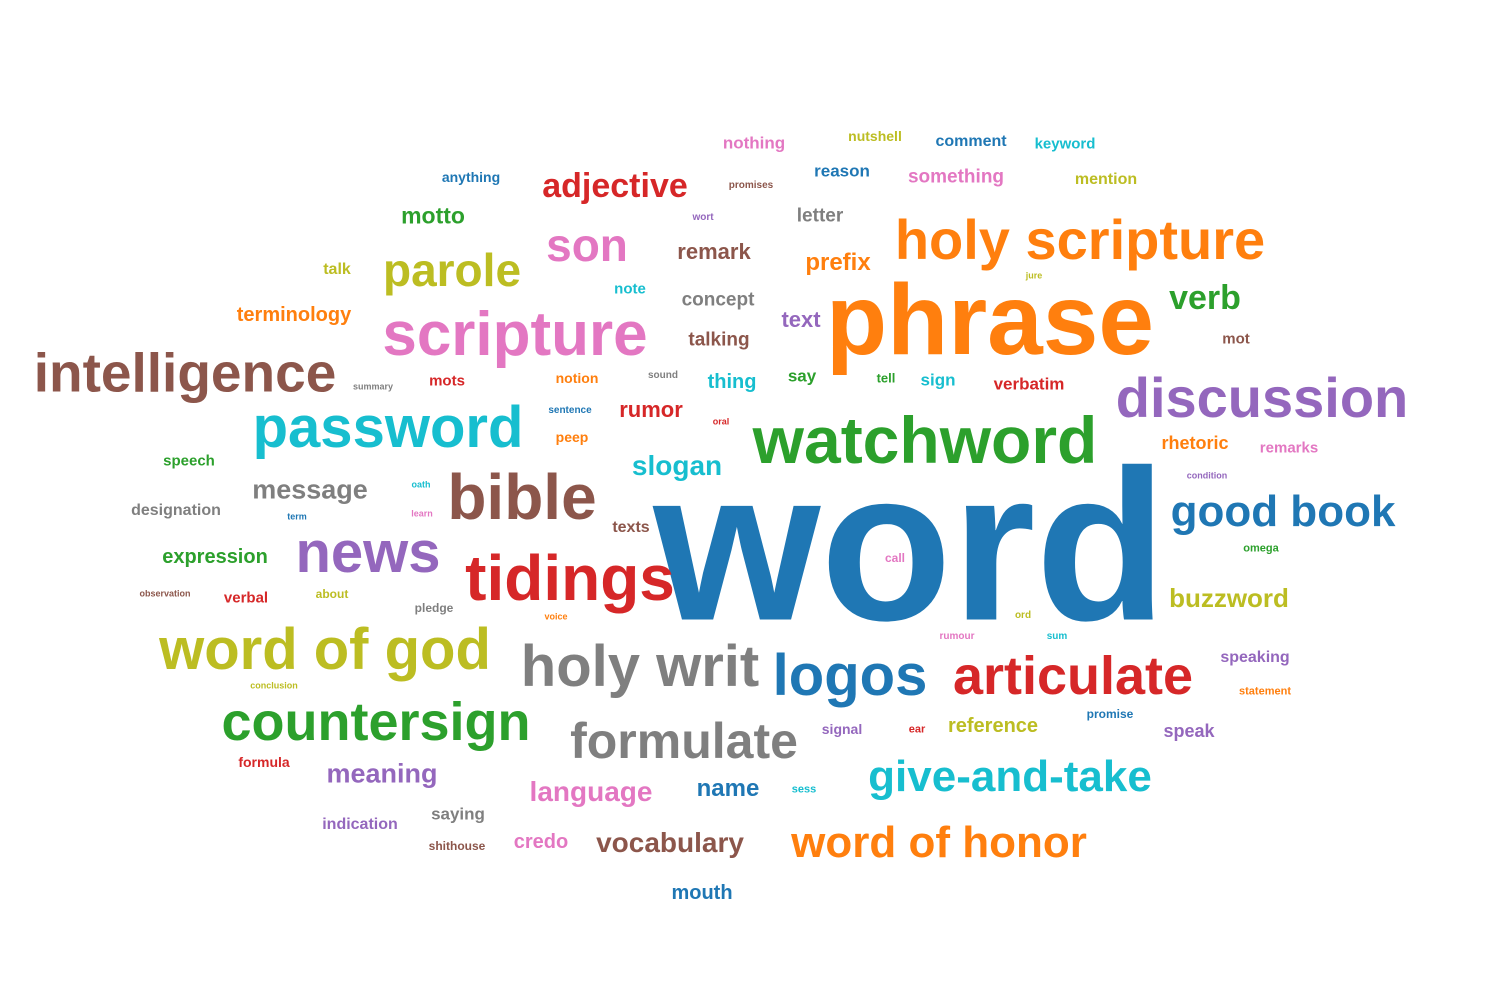  Describe the element at coordinates (422, 513) in the screenshot. I see `cloud-word-learn: learn` at that location.